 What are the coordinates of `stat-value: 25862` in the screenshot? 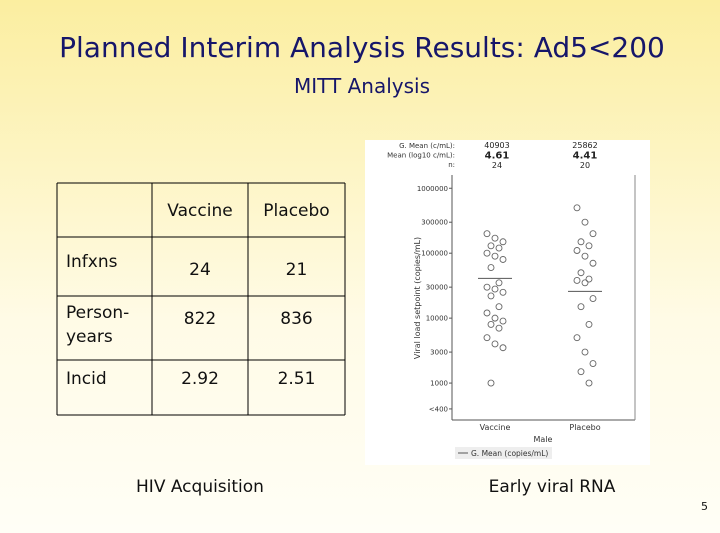 It's located at (584, 145).